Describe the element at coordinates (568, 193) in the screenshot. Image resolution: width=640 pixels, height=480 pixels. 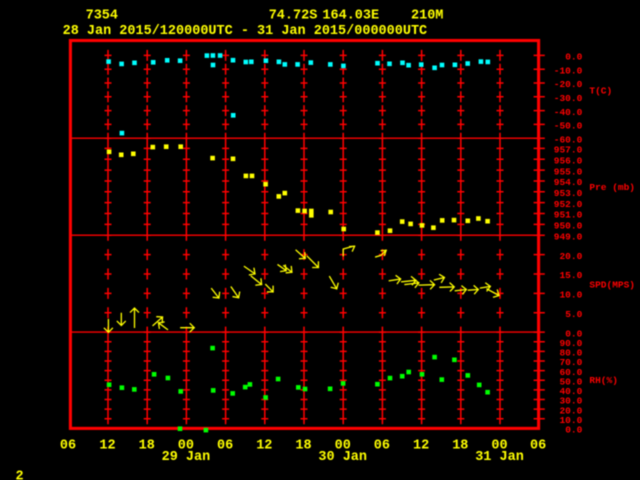
I see `svg-text: 953.0` at that location.